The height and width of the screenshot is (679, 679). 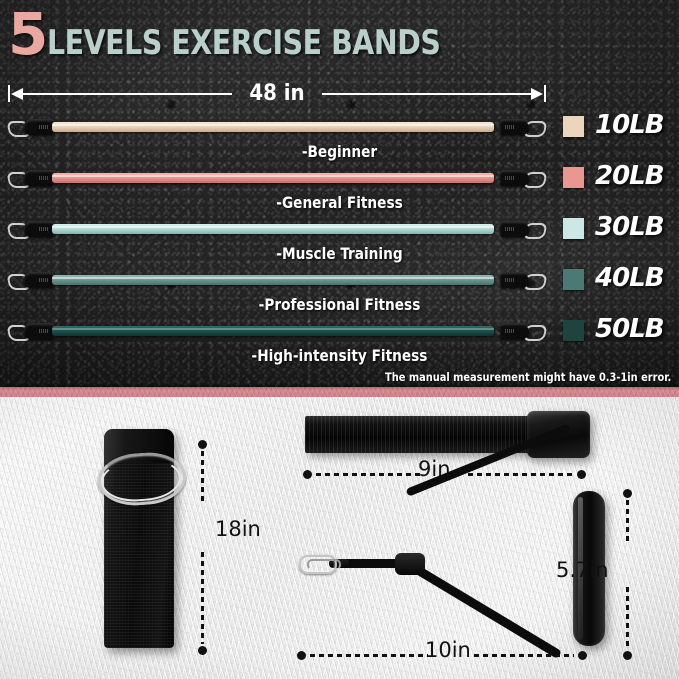 I want to click on door-anchor-strap, so click(x=447, y=434).